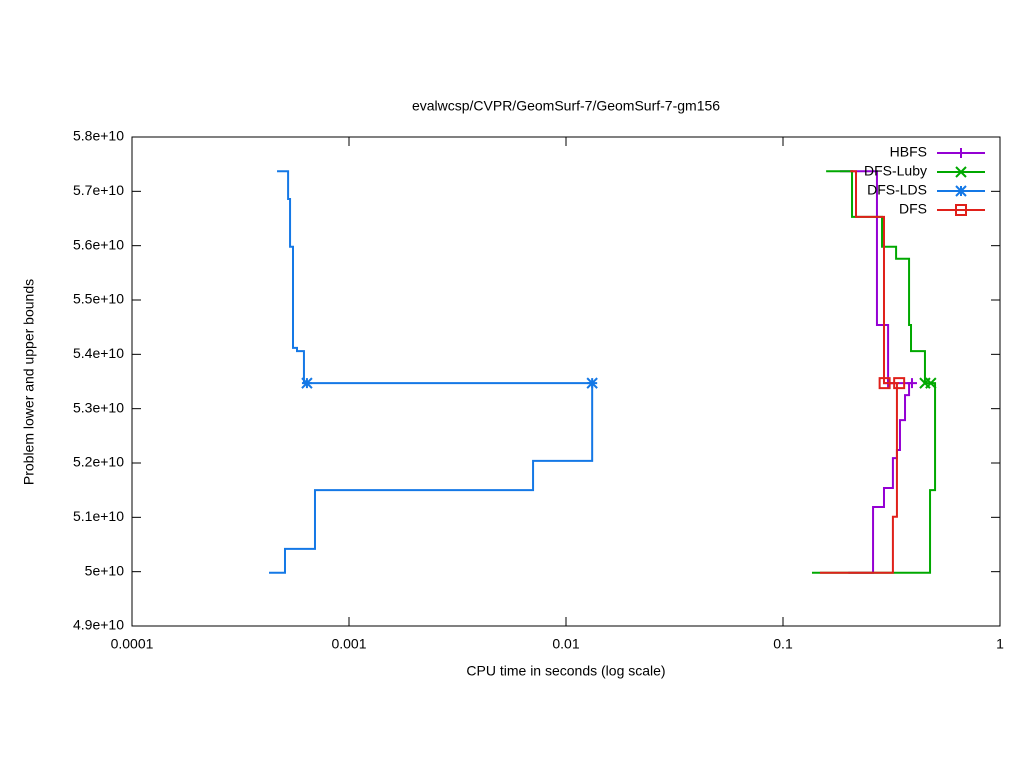 The height and width of the screenshot is (768, 1024). Describe the element at coordinates (98, 462) in the screenshot. I see `y-tick-label: 5.2e+10` at that location.